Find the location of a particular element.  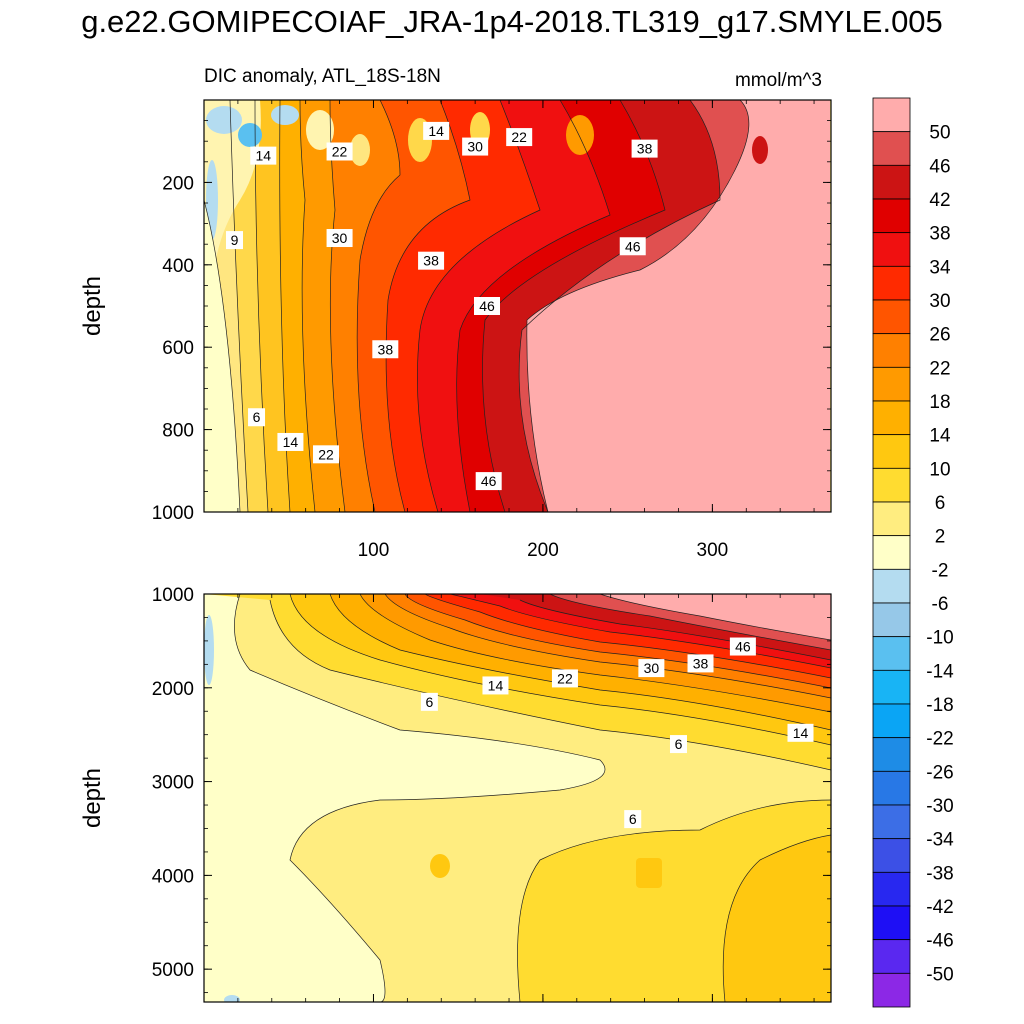

contour-label: 9 is located at coordinates (235, 240).